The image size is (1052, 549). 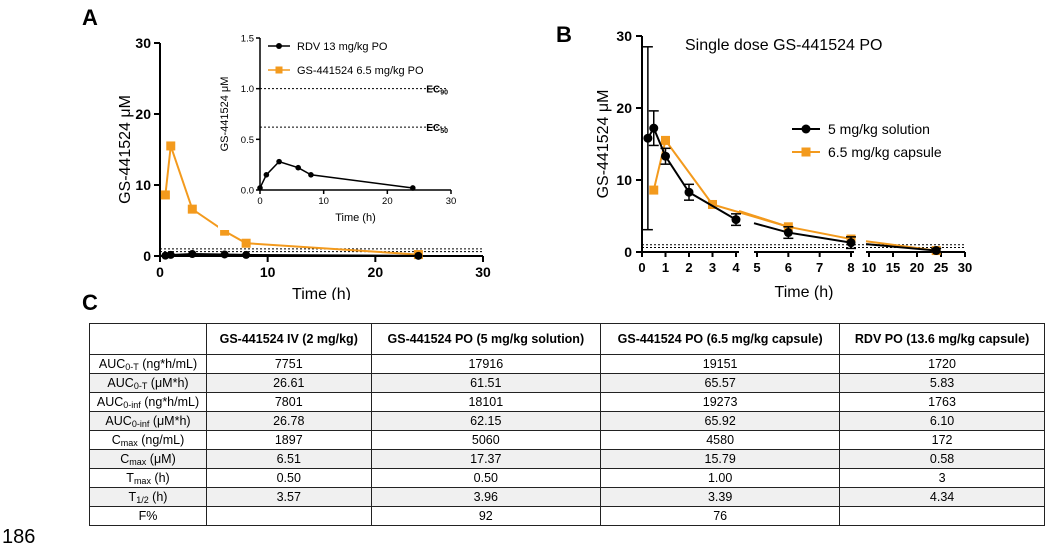 What do you see at coordinates (720, 364) in the screenshot?
I see `table-cell: 19151` at bounding box center [720, 364].